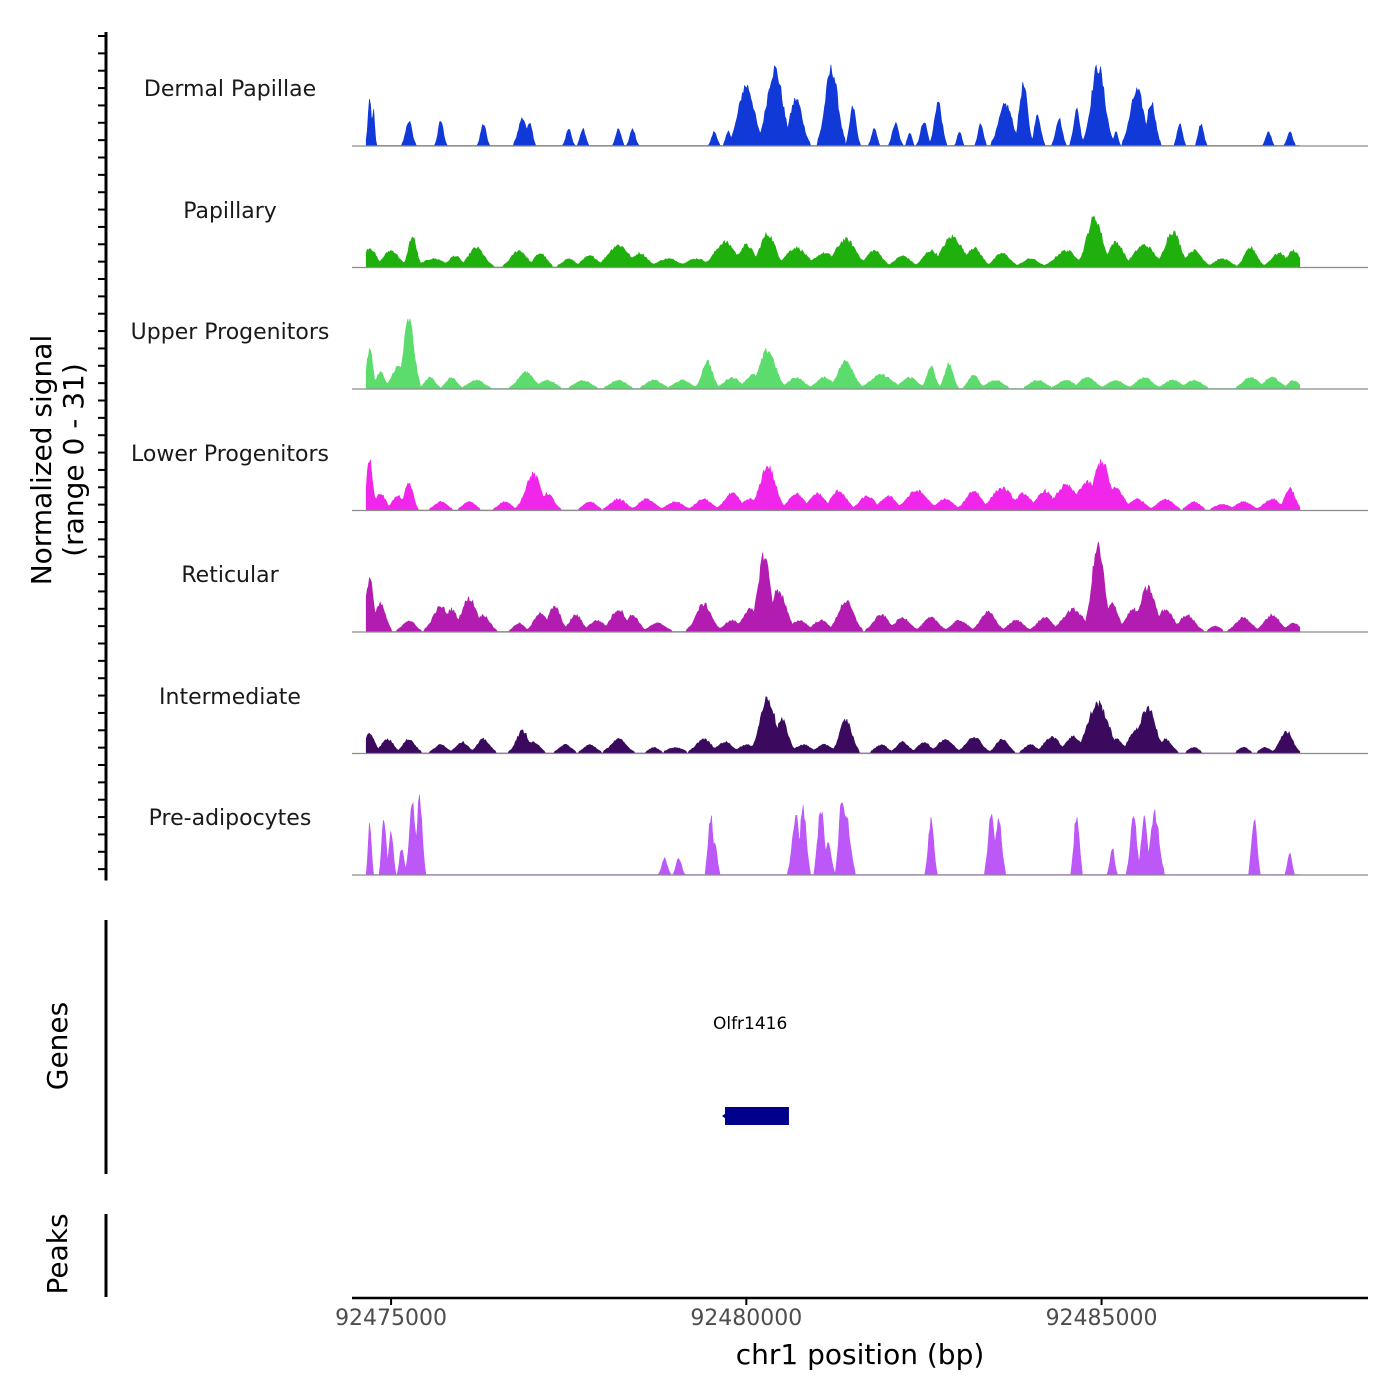 The width and height of the screenshot is (1400, 1400). Describe the element at coordinates (230, 575) in the screenshot. I see `track-label: Reticular` at that location.